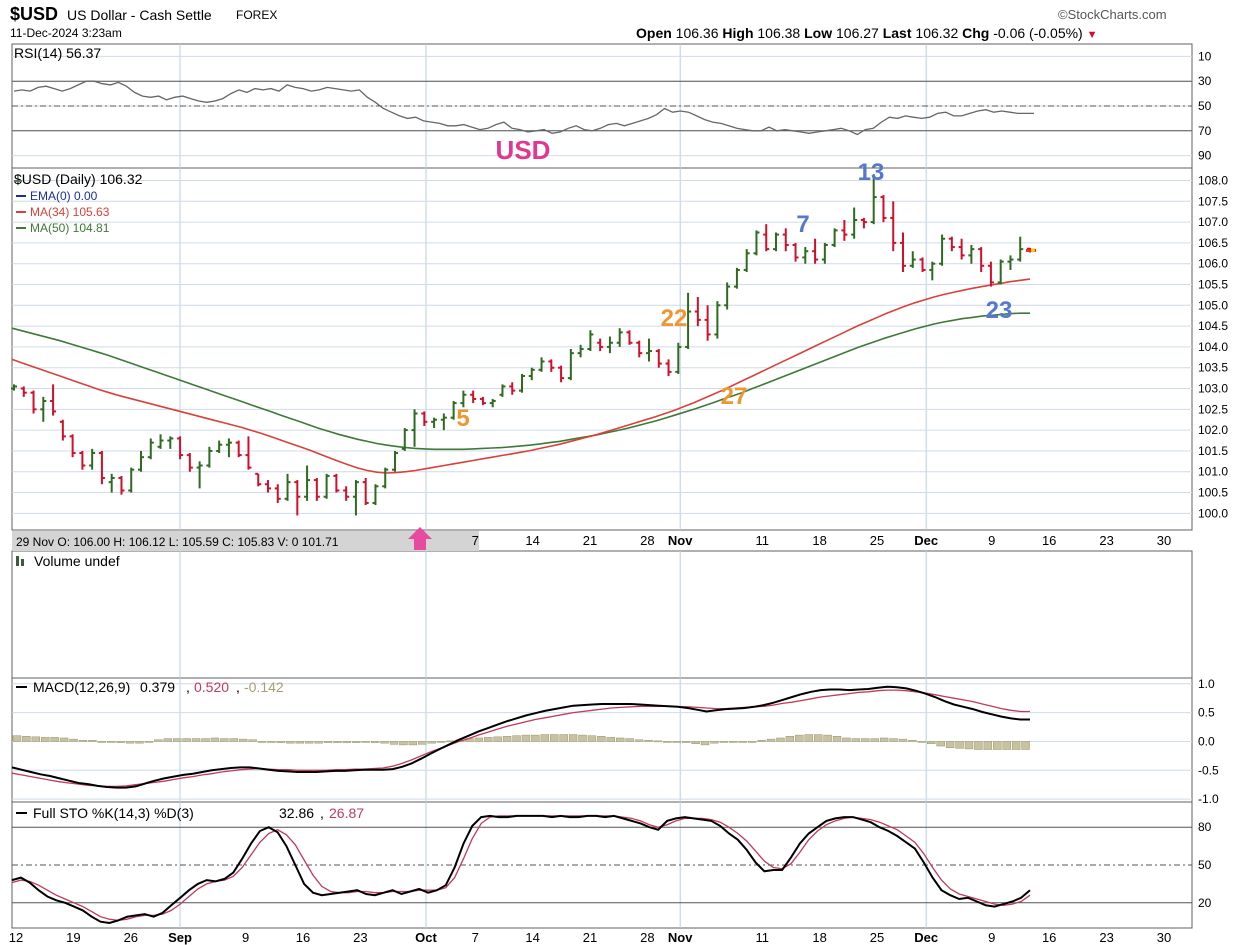 The height and width of the screenshot is (945, 1239). What do you see at coordinates (1205, 56) in the screenshot?
I see `rsi-tick-label: 10` at bounding box center [1205, 56].